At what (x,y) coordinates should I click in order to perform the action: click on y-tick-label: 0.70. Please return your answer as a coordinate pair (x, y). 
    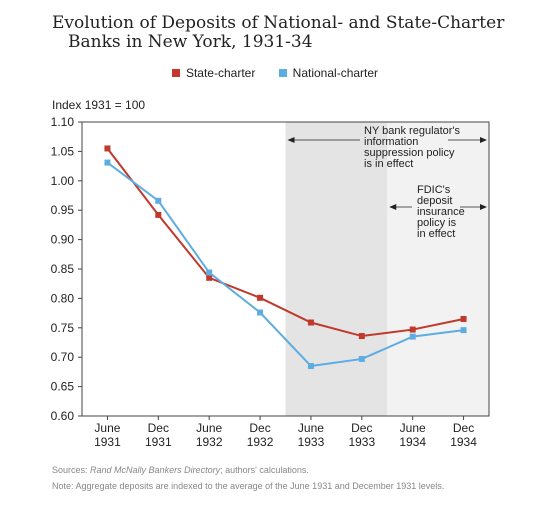
    Looking at the image, I should click on (63, 357).